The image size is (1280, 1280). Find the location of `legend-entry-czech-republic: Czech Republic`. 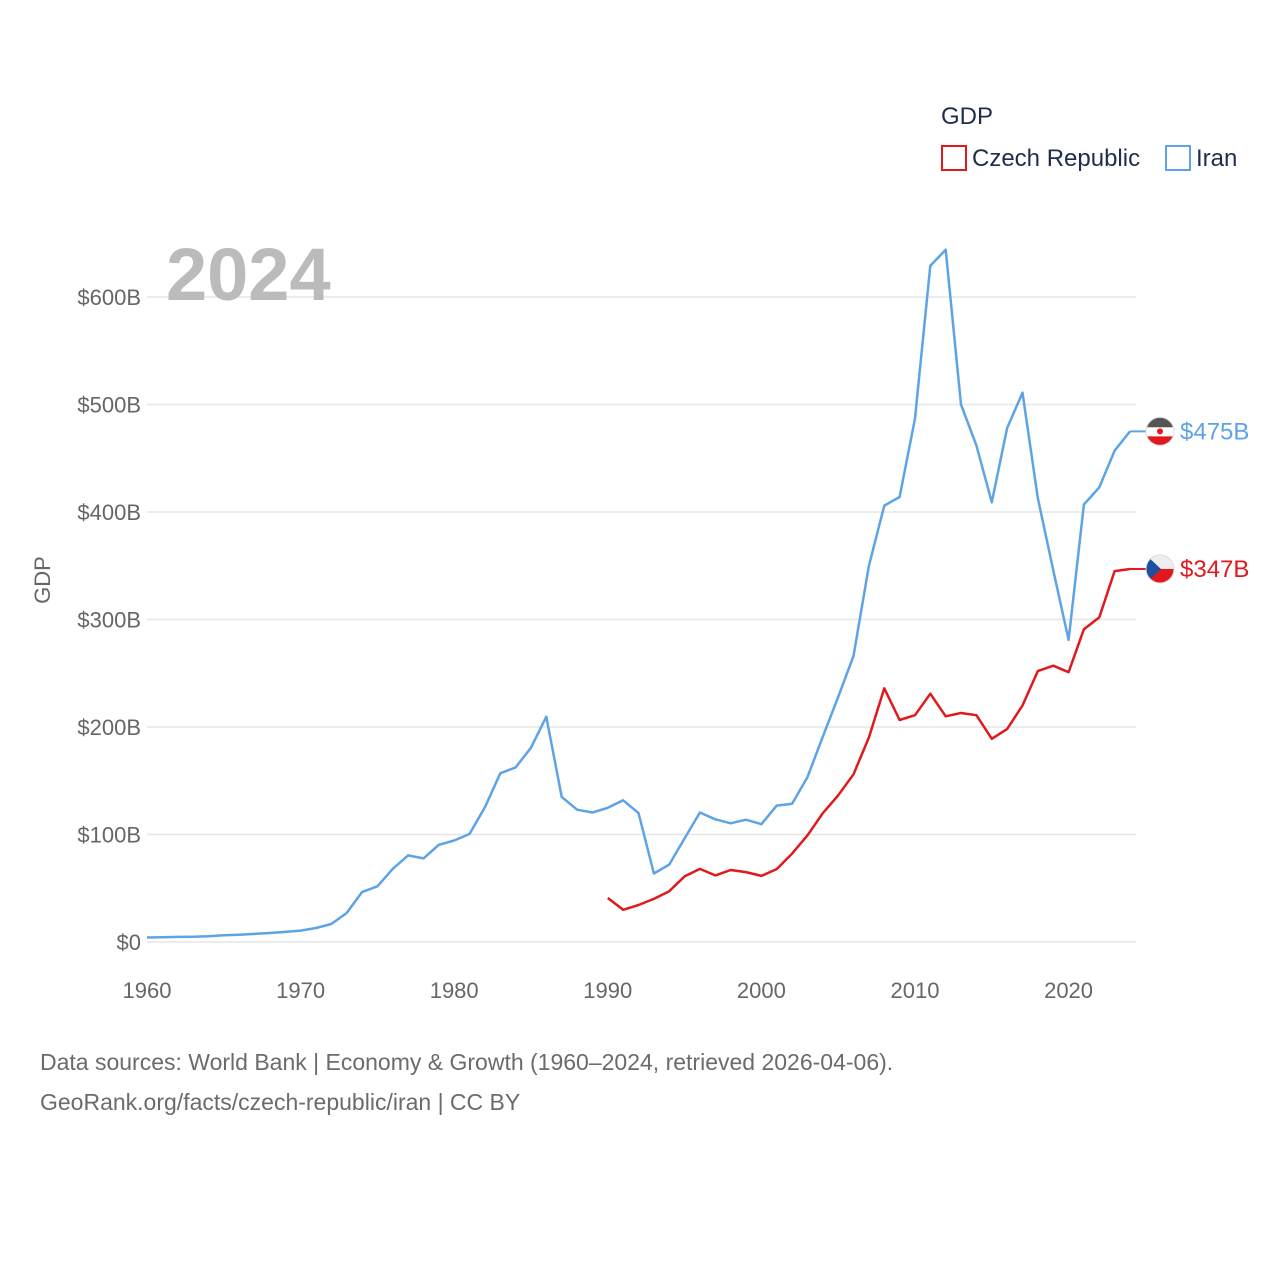

legend-entry-czech-republic: Czech Republic is located at coordinates (1056, 158).